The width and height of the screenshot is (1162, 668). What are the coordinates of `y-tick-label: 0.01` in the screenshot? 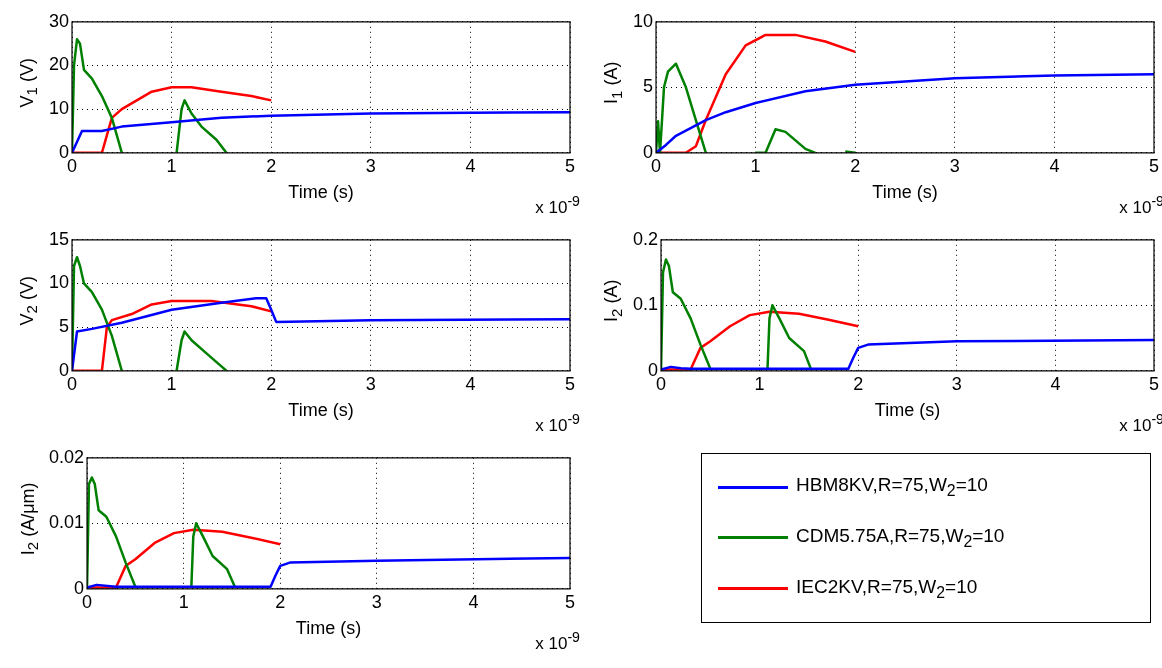 It's located at (66, 522).